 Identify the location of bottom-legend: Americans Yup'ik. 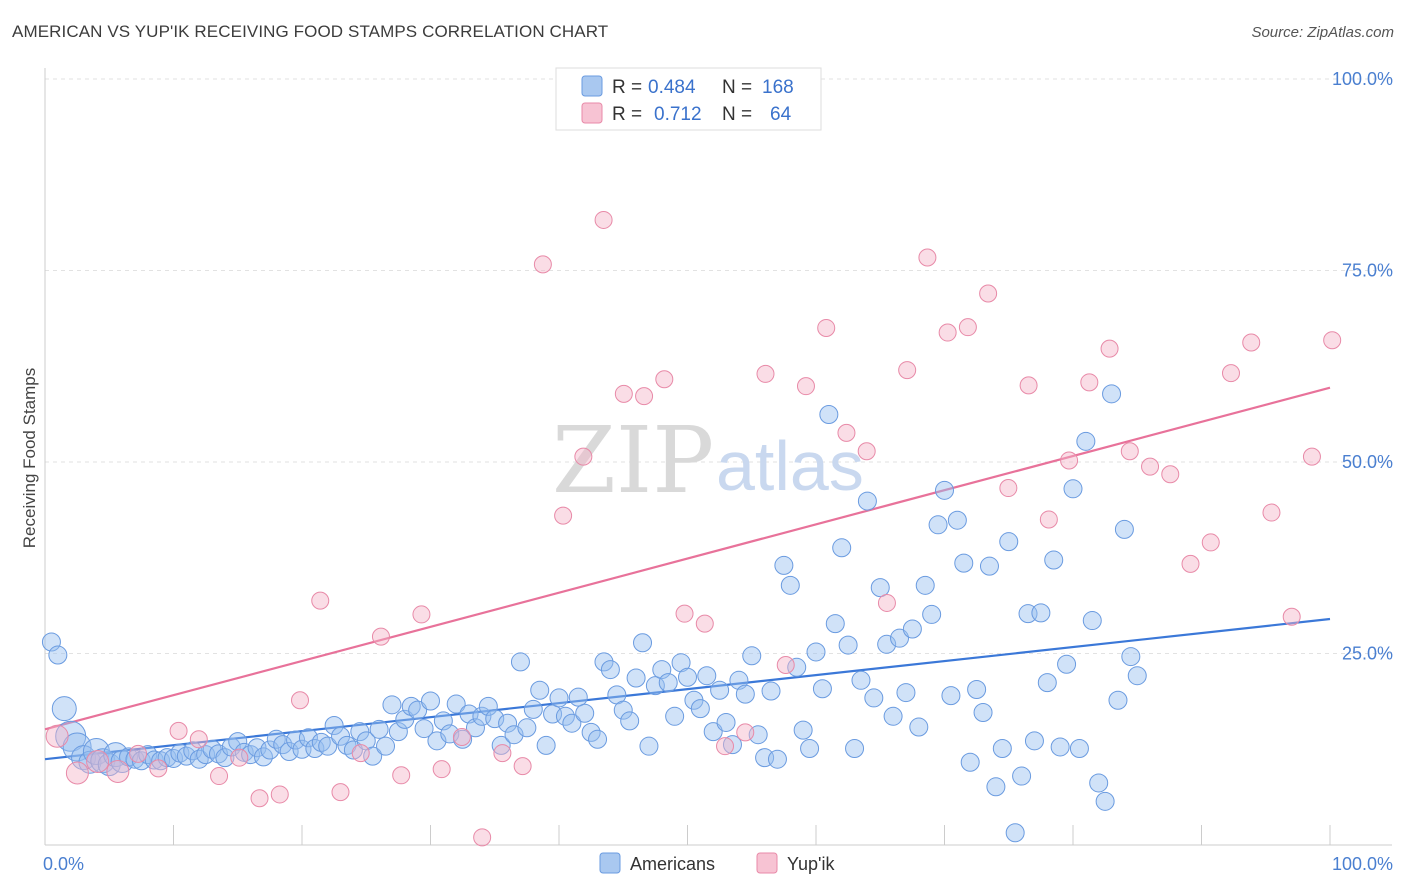
(717, 863).